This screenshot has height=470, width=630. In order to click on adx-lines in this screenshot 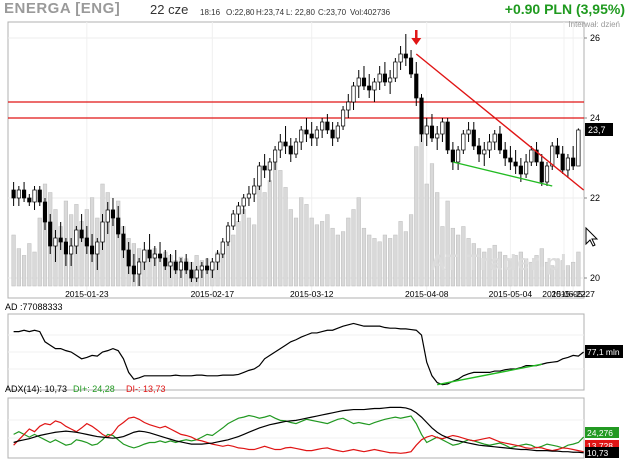, I will do `click(299, 430)`.